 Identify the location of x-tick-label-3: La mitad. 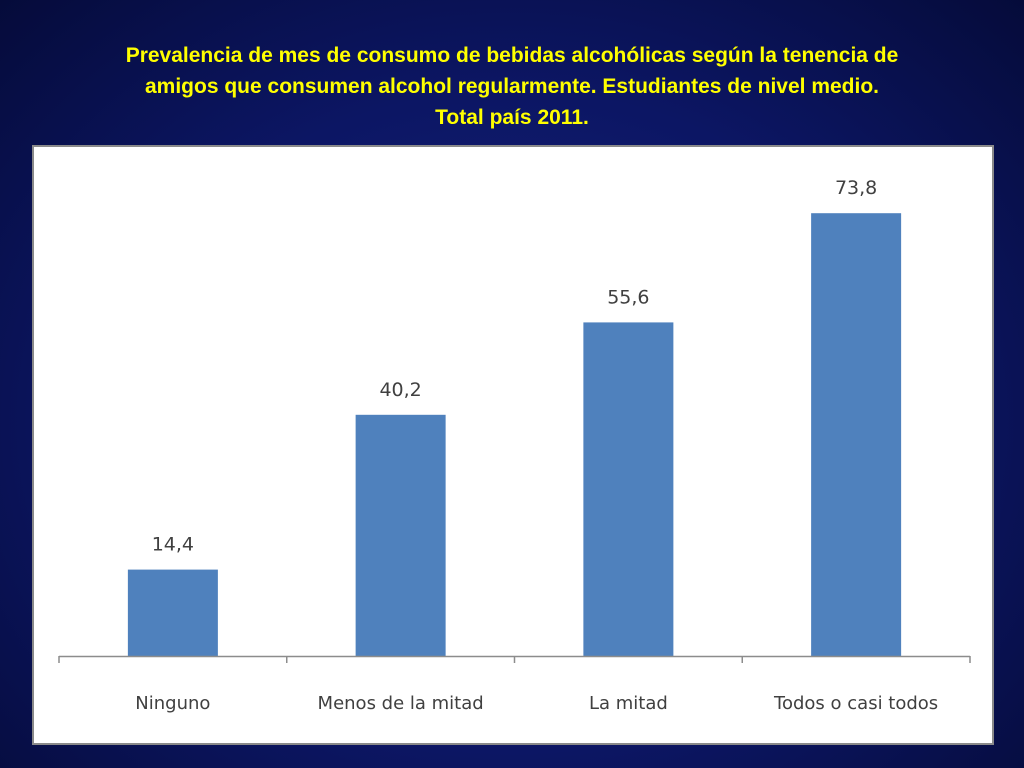
(628, 703).